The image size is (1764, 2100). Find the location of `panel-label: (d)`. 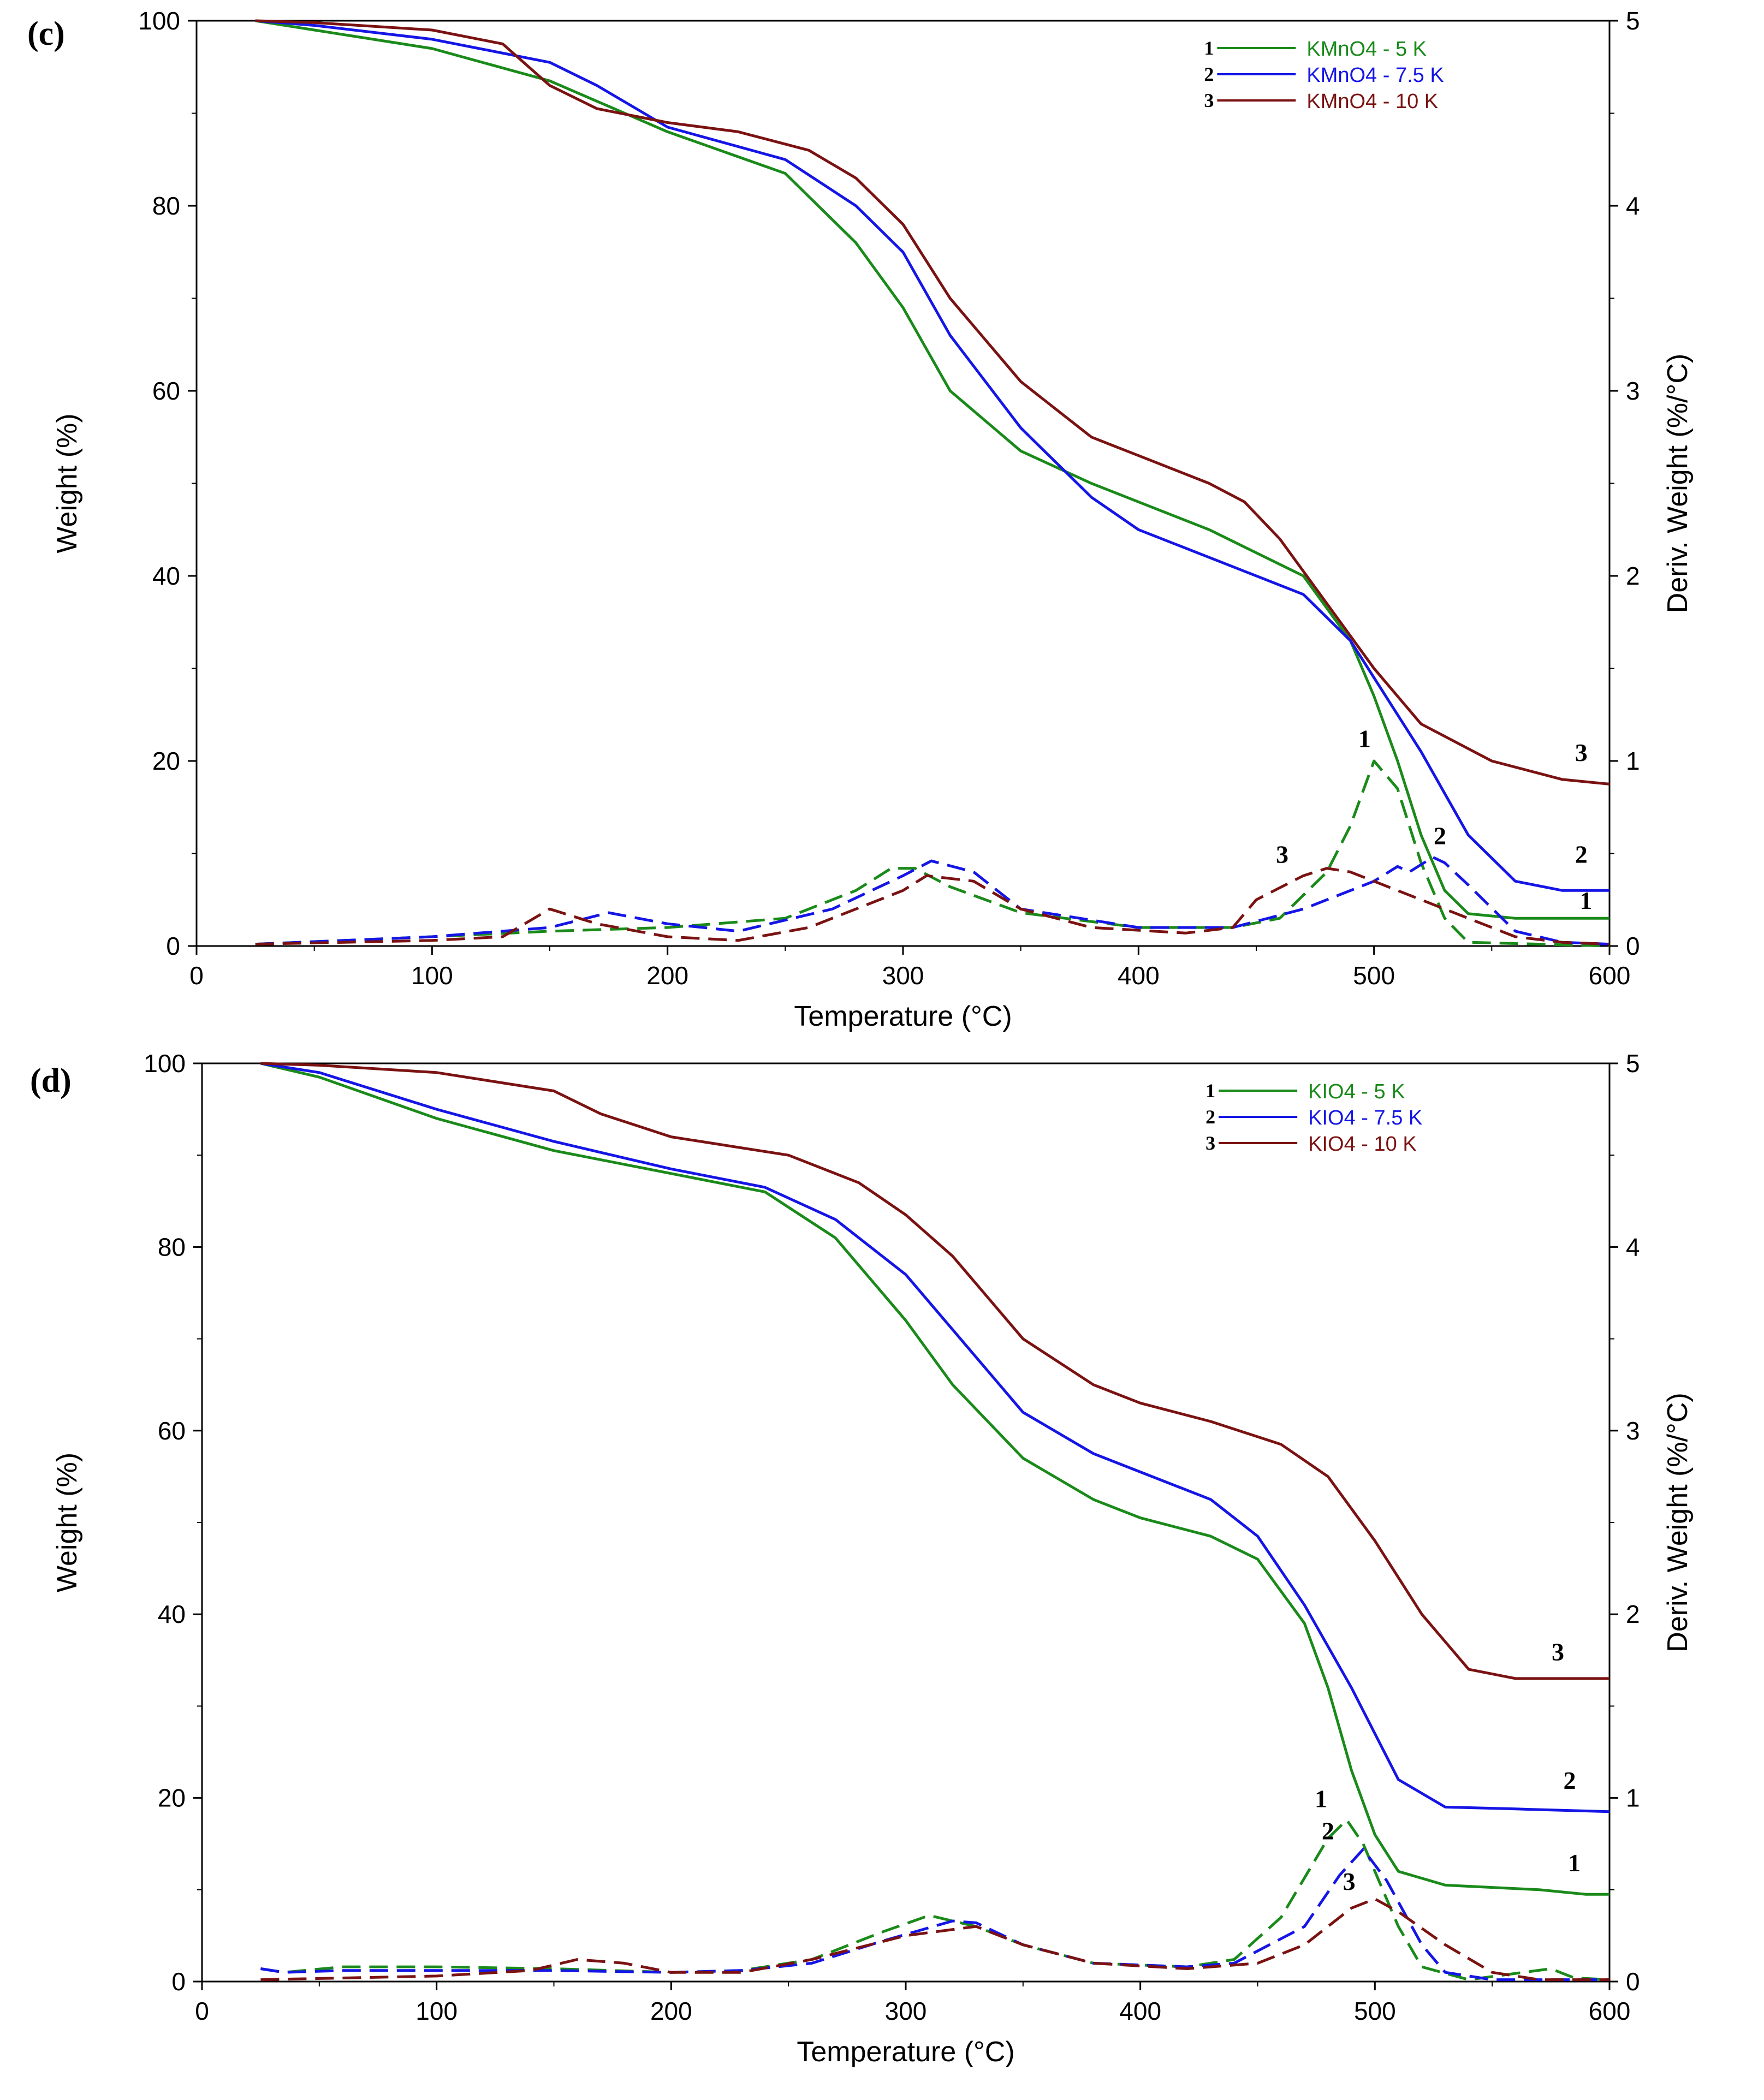

panel-label: (d) is located at coordinates (51, 1080).